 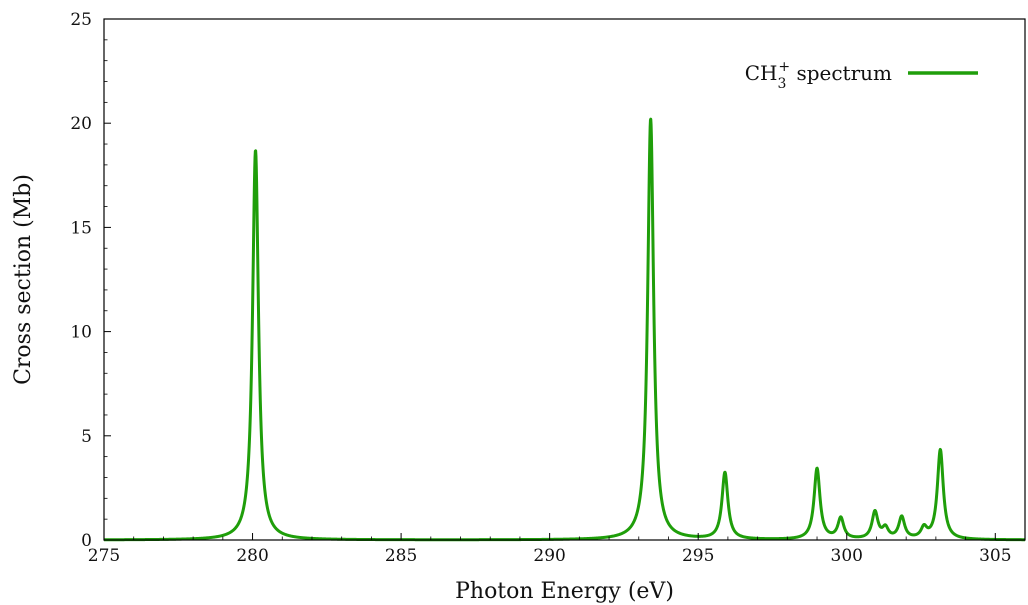 I want to click on y-tick-label: 0, so click(x=86, y=541).